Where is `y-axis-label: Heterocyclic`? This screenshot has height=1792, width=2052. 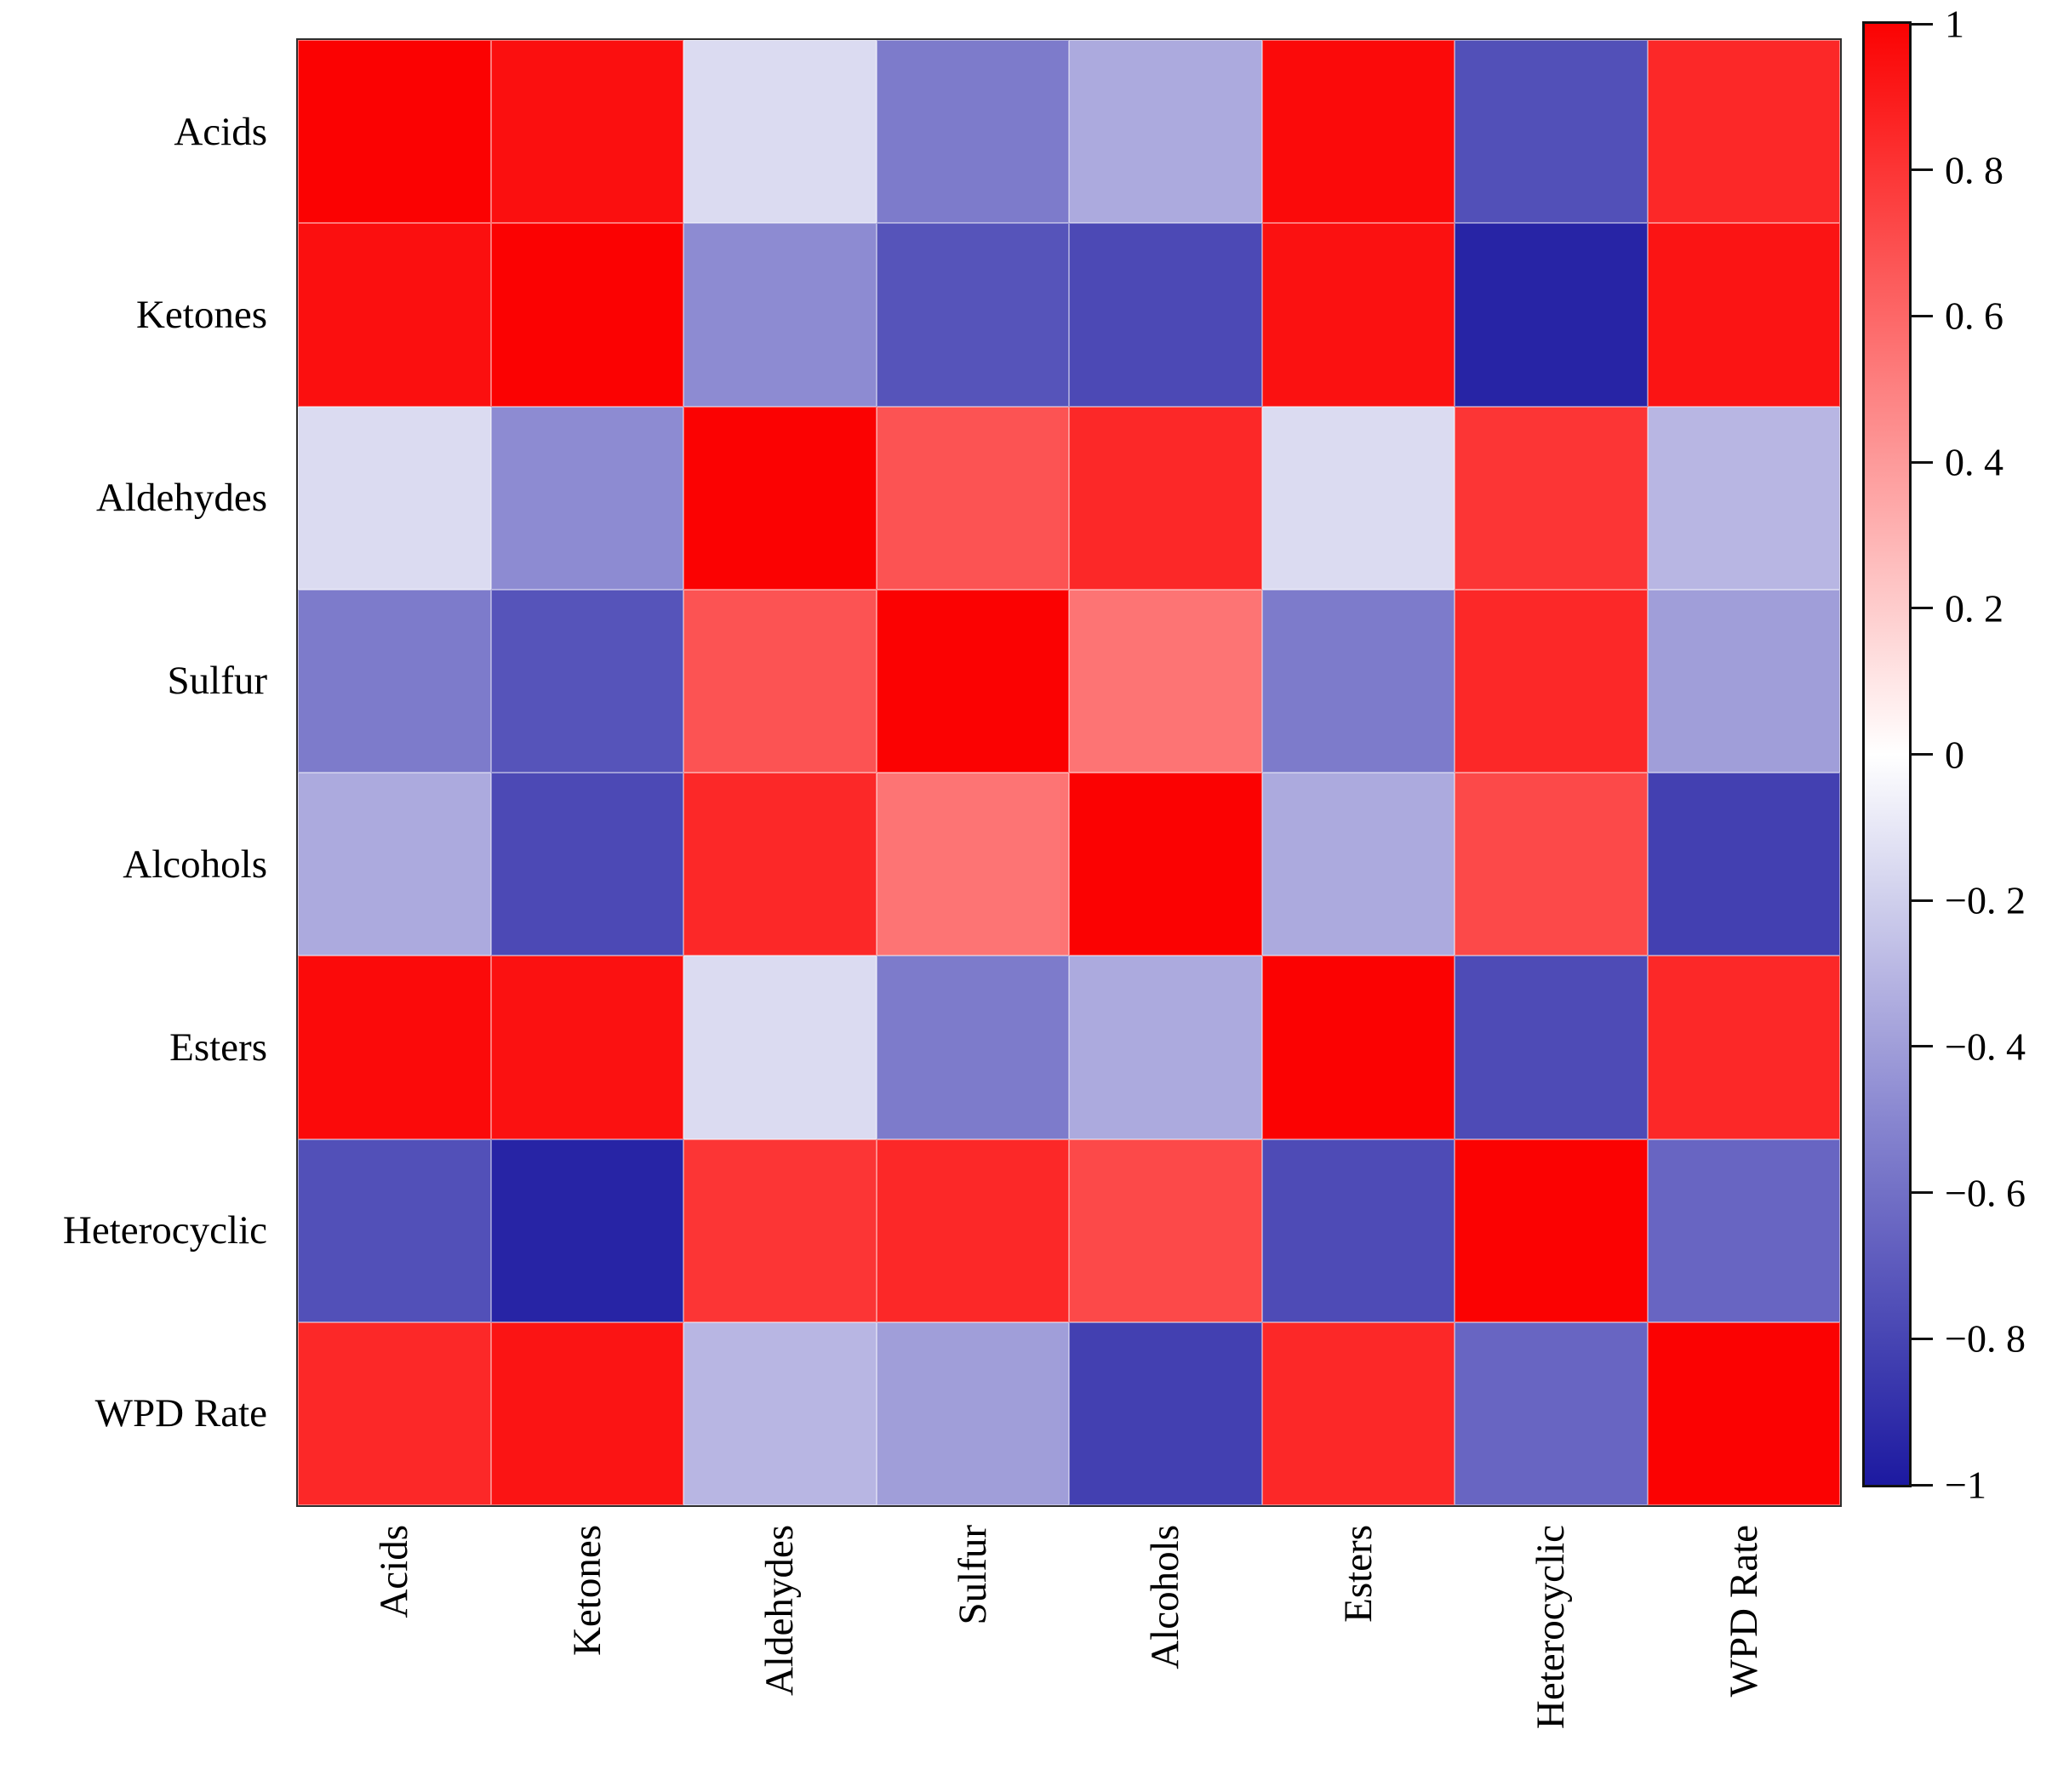 y-axis-label: Heterocyclic is located at coordinates (165, 1230).